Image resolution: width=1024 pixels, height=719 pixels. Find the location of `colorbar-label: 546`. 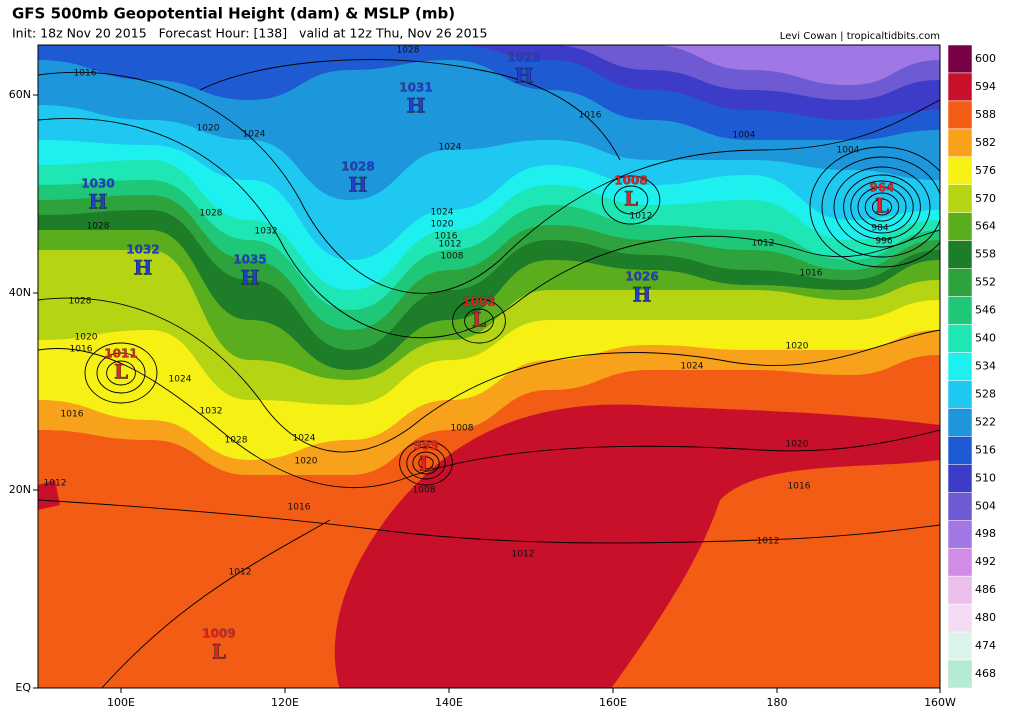

colorbar-label: 546 is located at coordinates (985, 310).